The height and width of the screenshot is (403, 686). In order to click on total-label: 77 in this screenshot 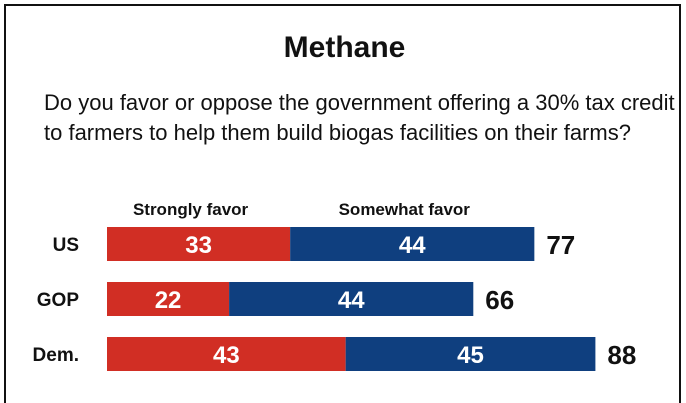, I will do `click(560, 245)`.